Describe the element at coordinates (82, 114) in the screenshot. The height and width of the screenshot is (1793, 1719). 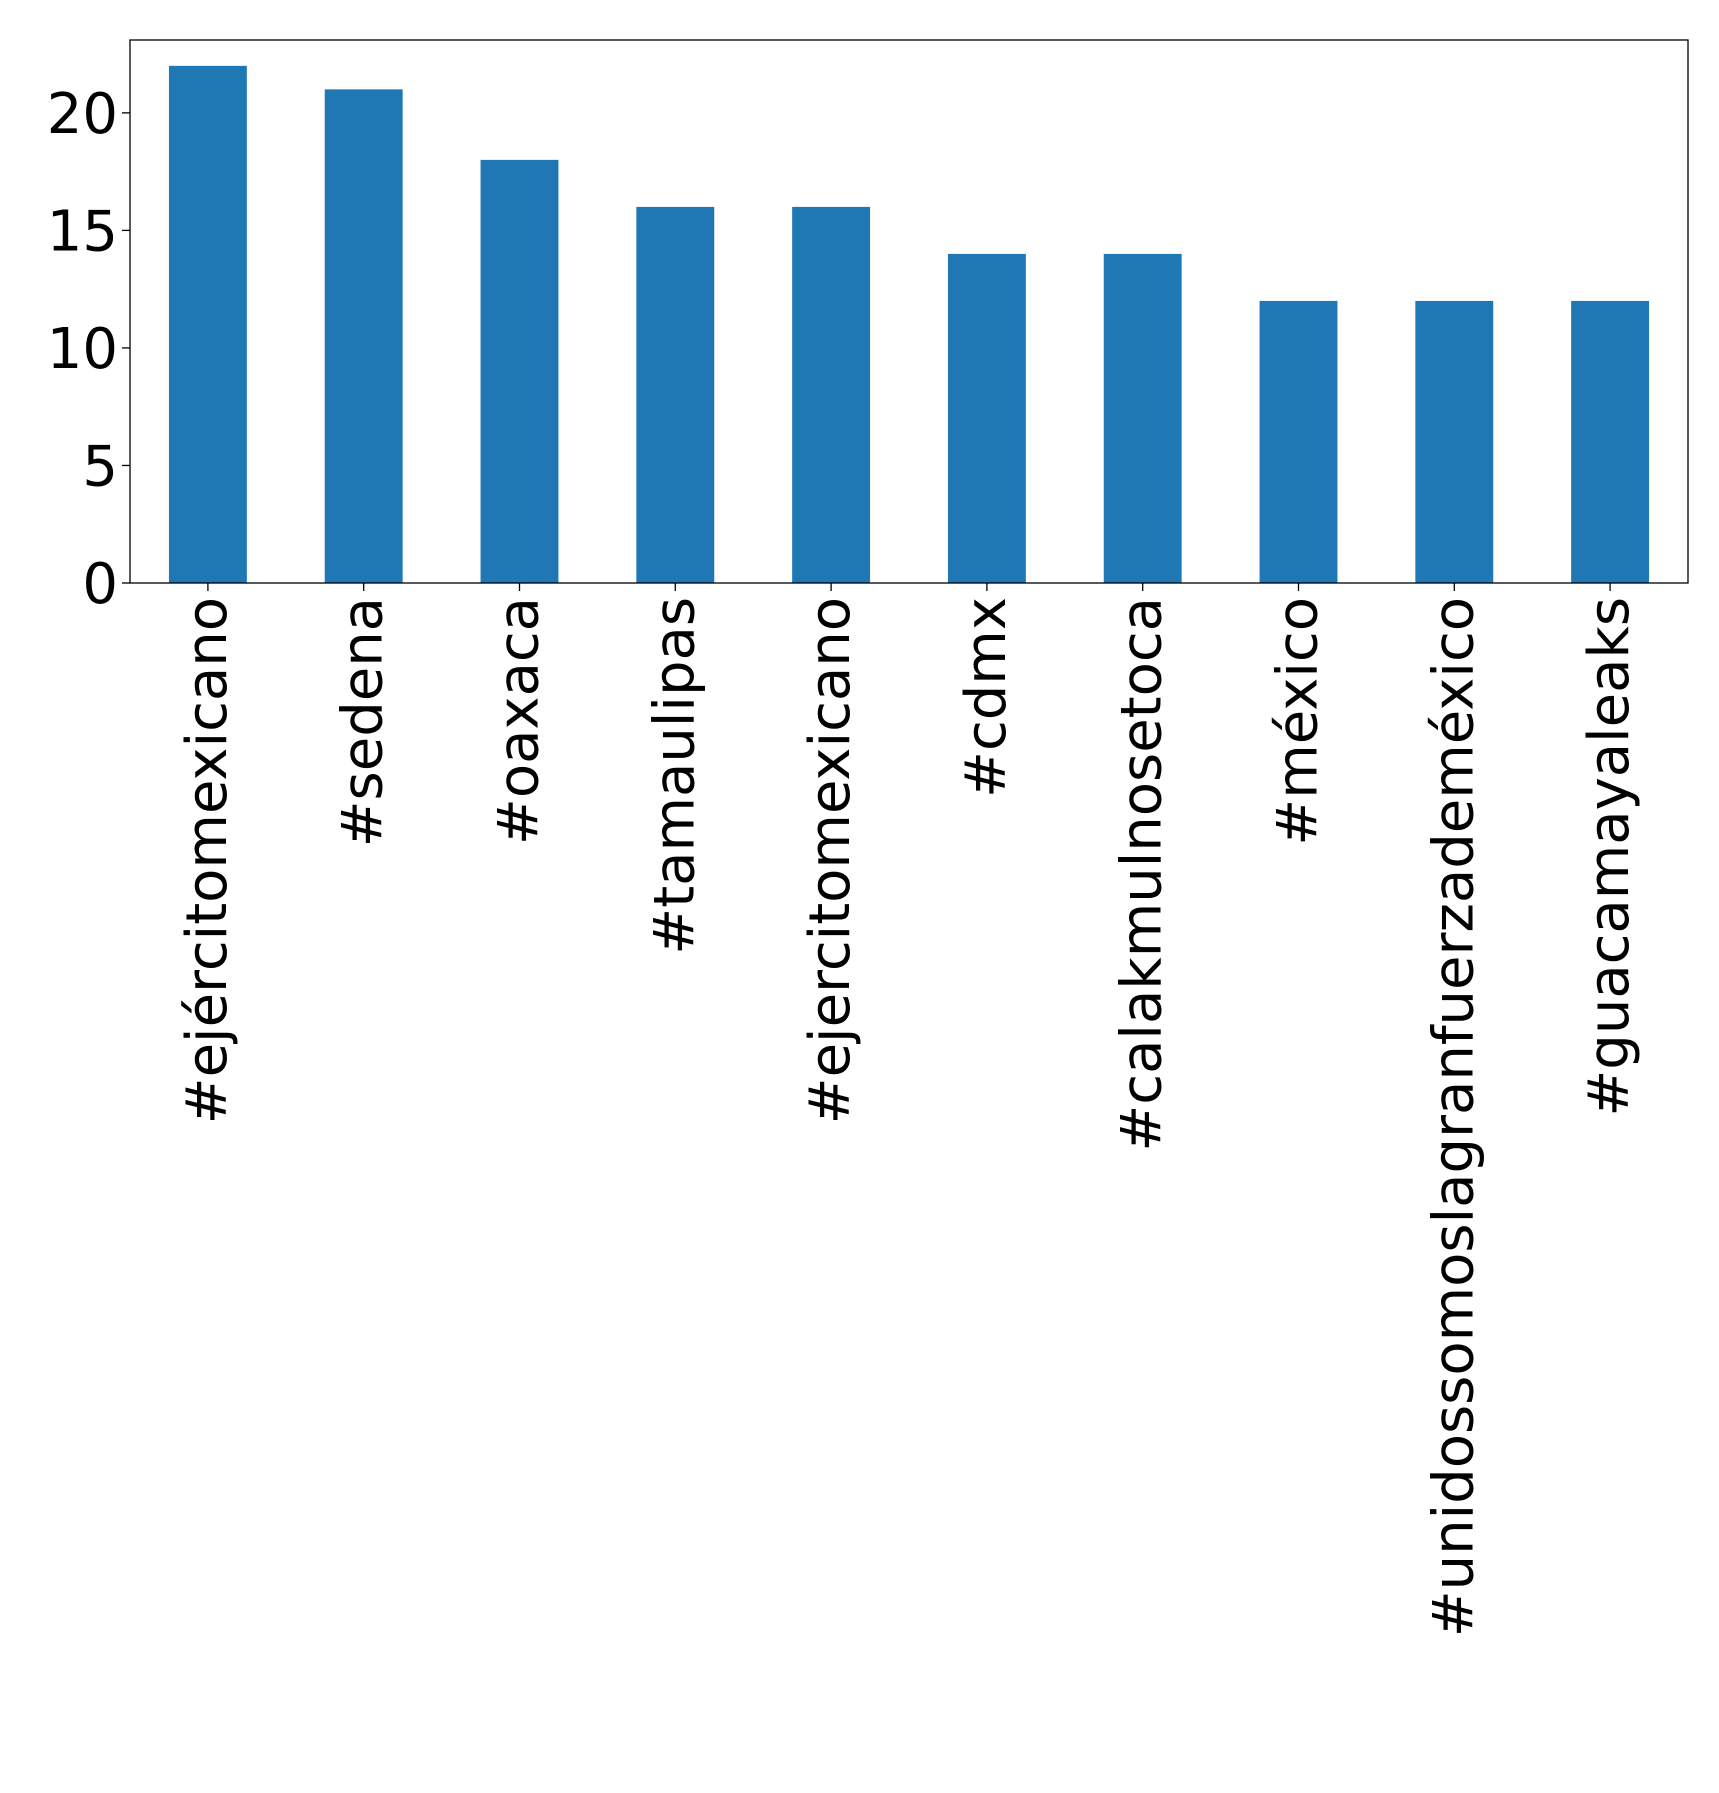
I see `y-tick-label: 20` at that location.